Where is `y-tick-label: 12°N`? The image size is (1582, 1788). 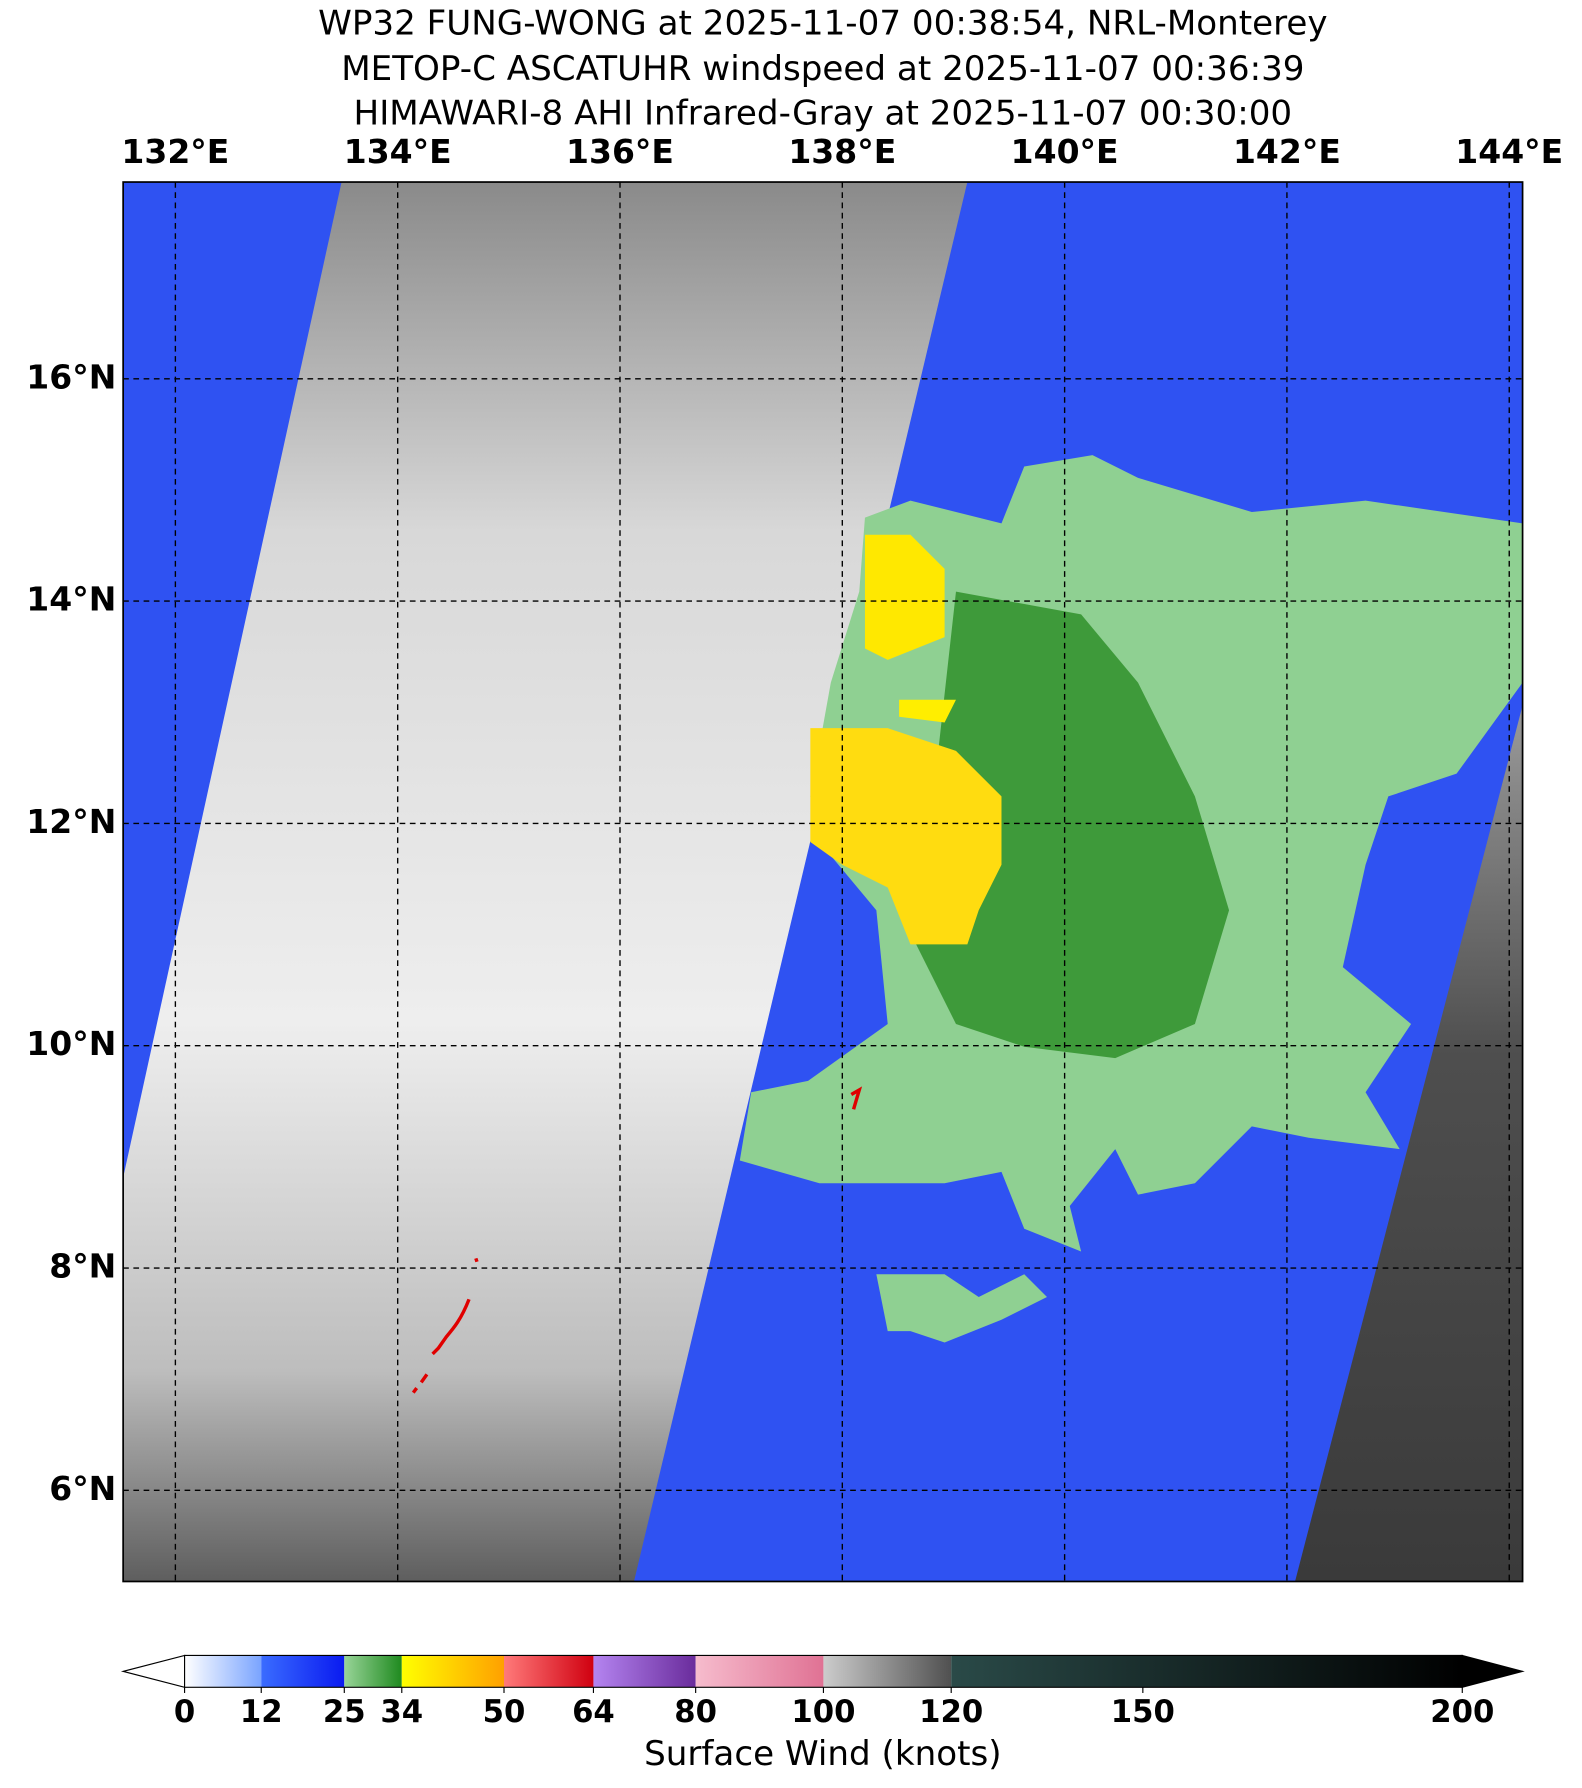
y-tick-label: 12°N is located at coordinates (71, 821).